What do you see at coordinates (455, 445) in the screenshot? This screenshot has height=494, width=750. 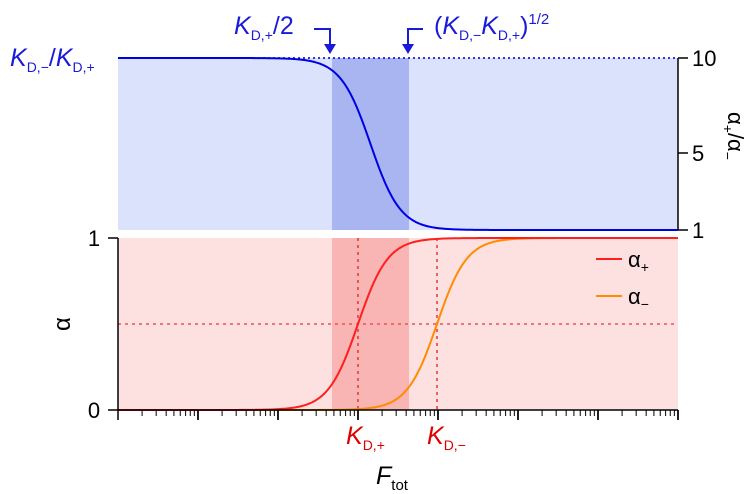 I see `xtick2-sub: D,−` at bounding box center [455, 445].